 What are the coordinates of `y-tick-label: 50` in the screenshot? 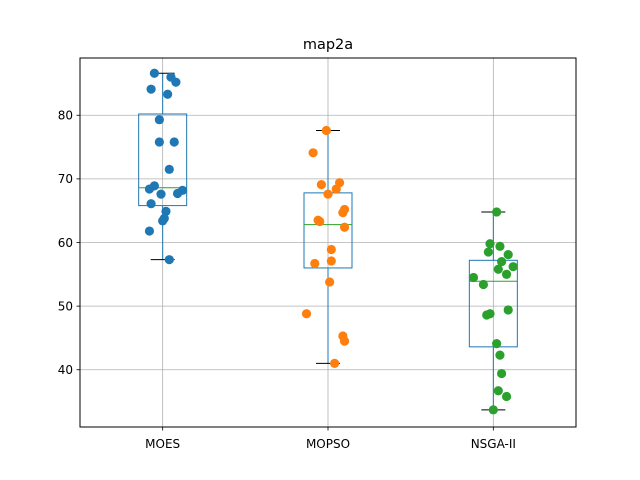 It's located at (65, 306).